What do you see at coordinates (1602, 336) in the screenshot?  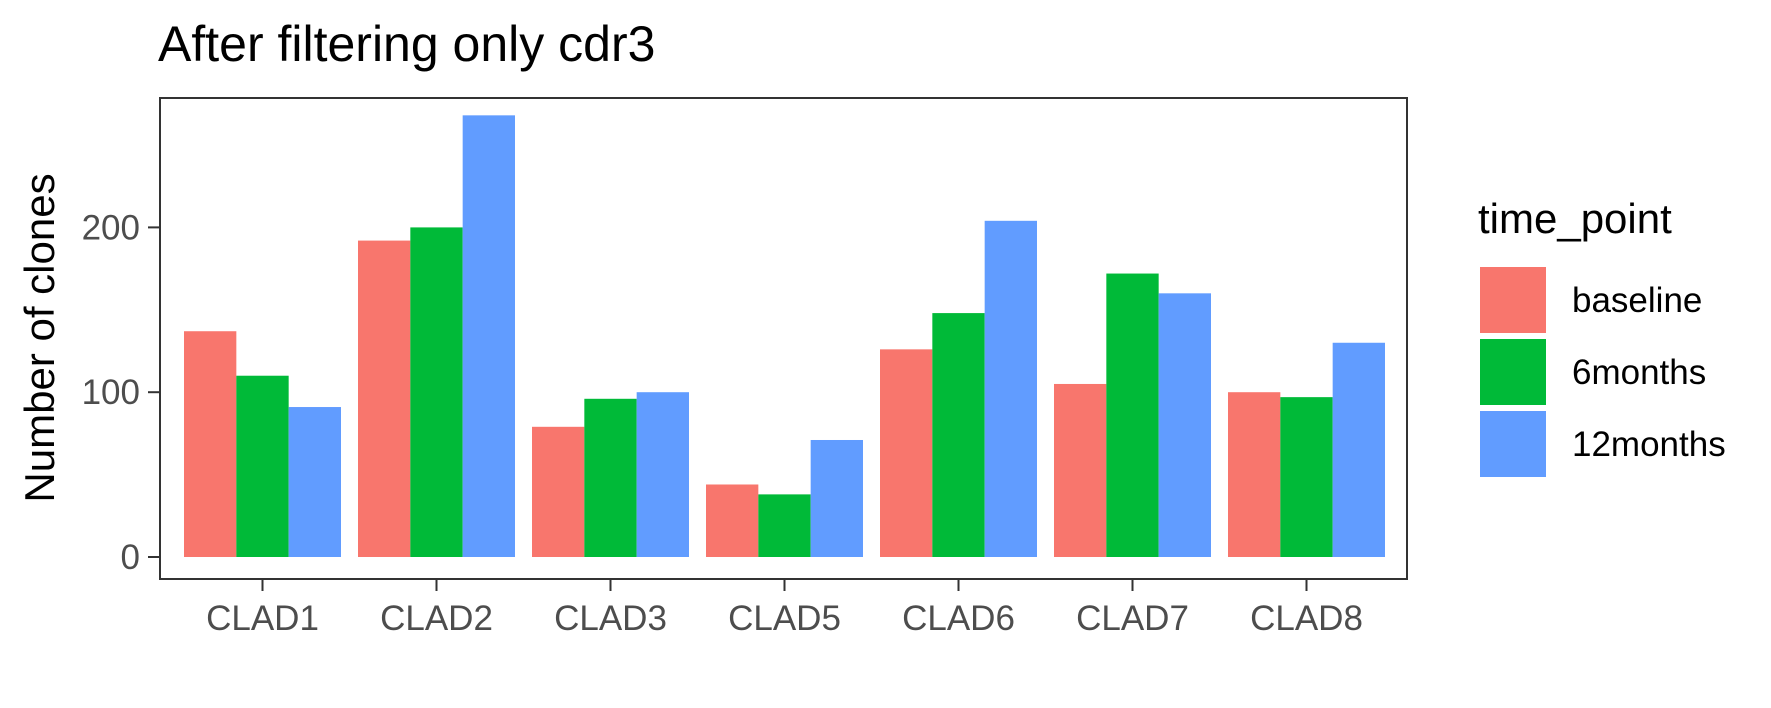 I see `legend: time_point baseline 6months 12months` at bounding box center [1602, 336].